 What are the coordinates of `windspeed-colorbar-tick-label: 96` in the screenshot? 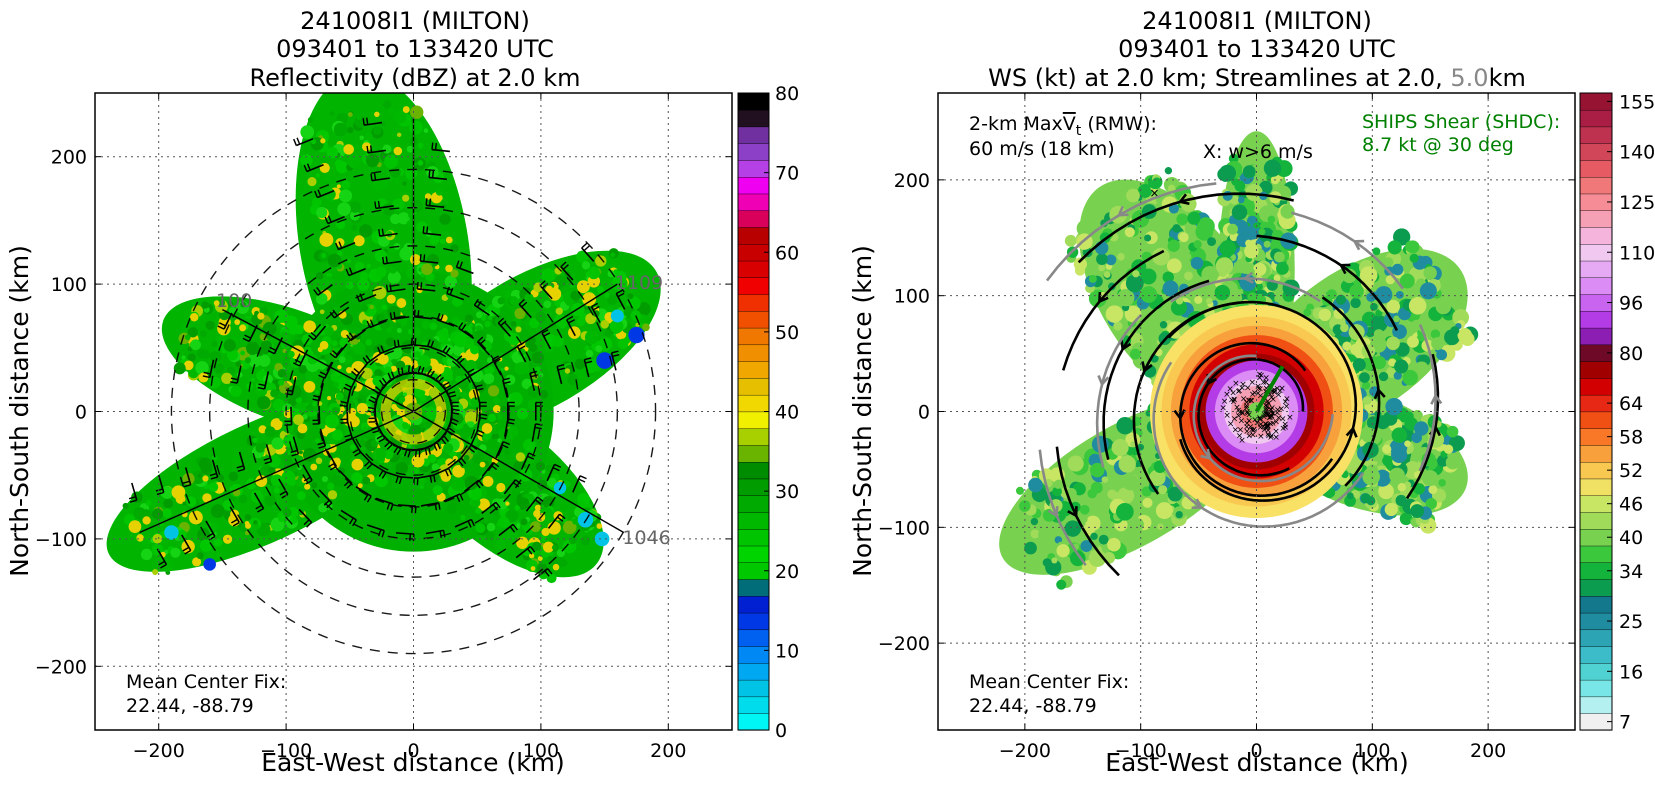 It's located at (1631, 304).